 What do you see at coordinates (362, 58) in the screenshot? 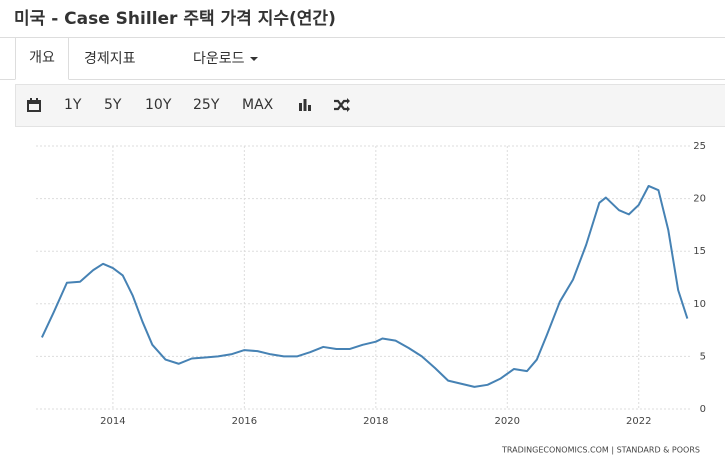
I see `tabs: 개요 경제지표 다운로드` at bounding box center [362, 58].